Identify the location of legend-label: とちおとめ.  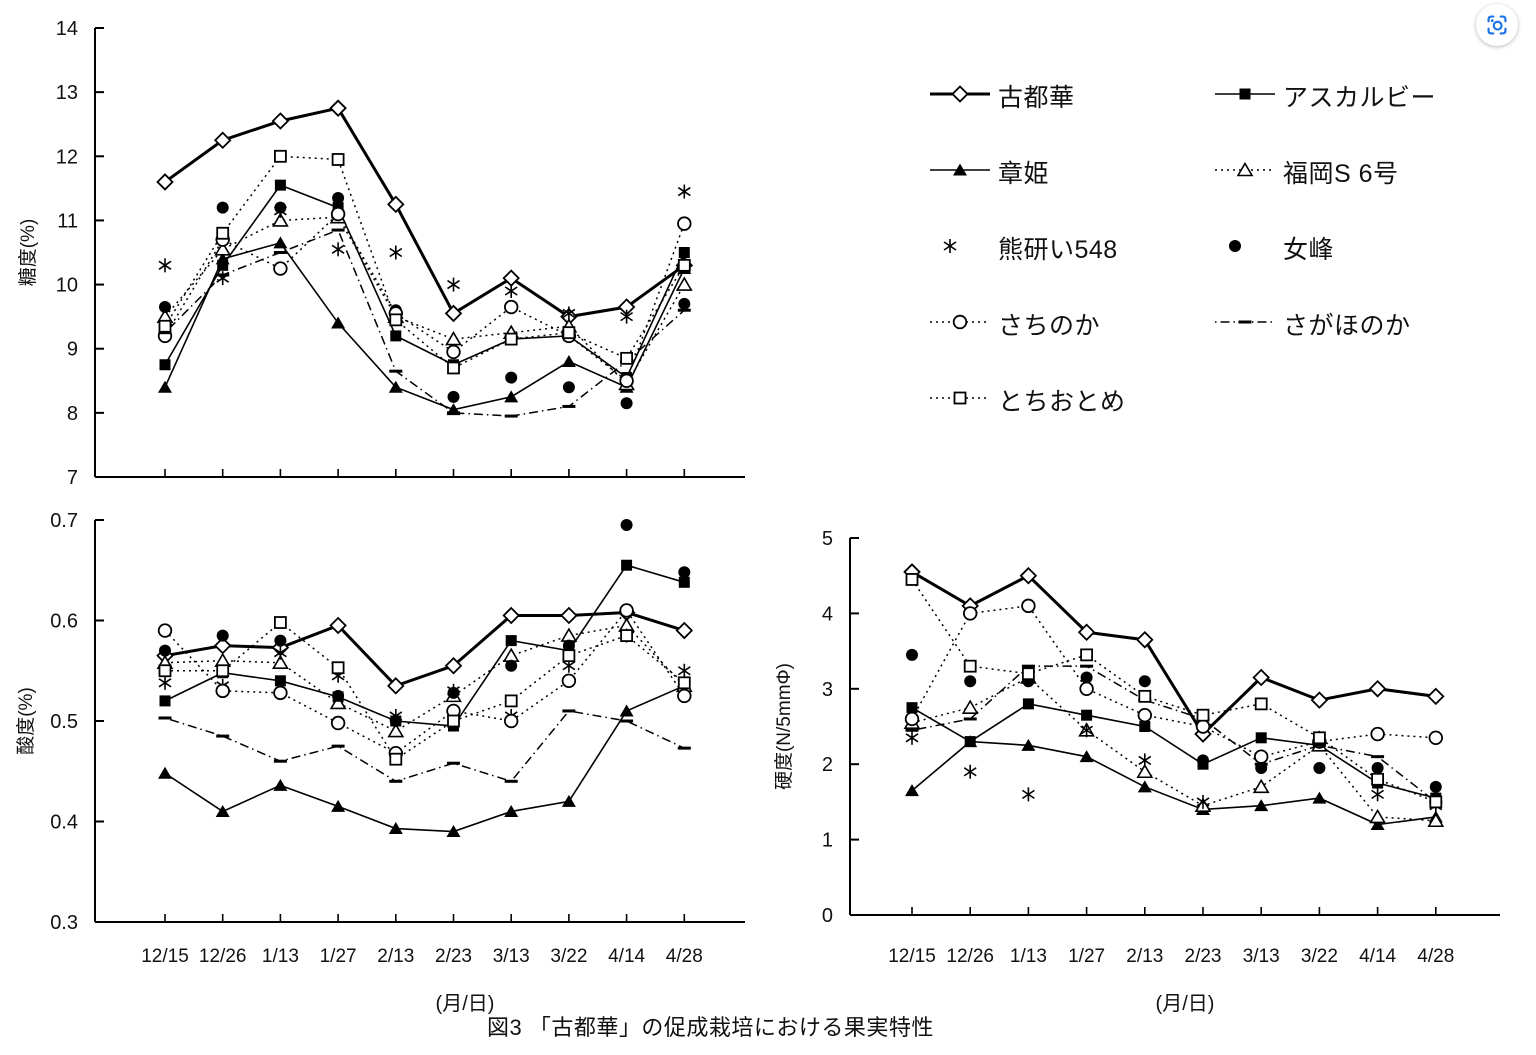
(1062, 402).